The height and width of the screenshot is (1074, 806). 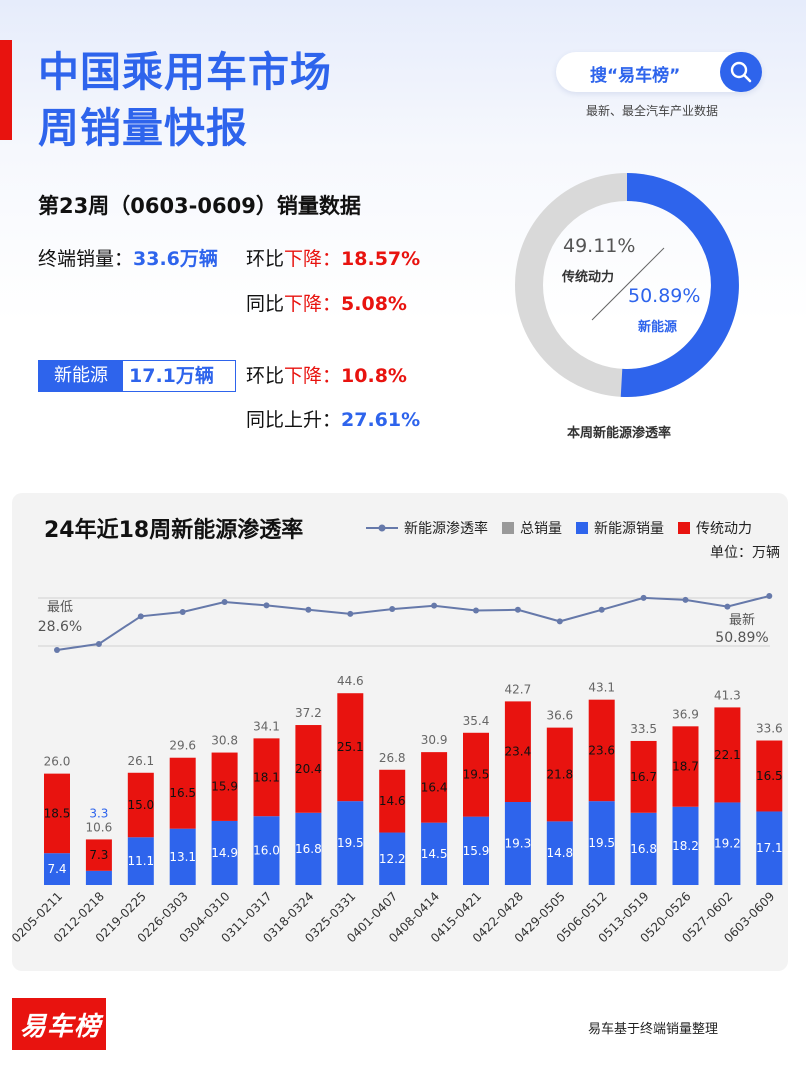 I want to click on label-nev: 14.5, so click(x=434, y=854).